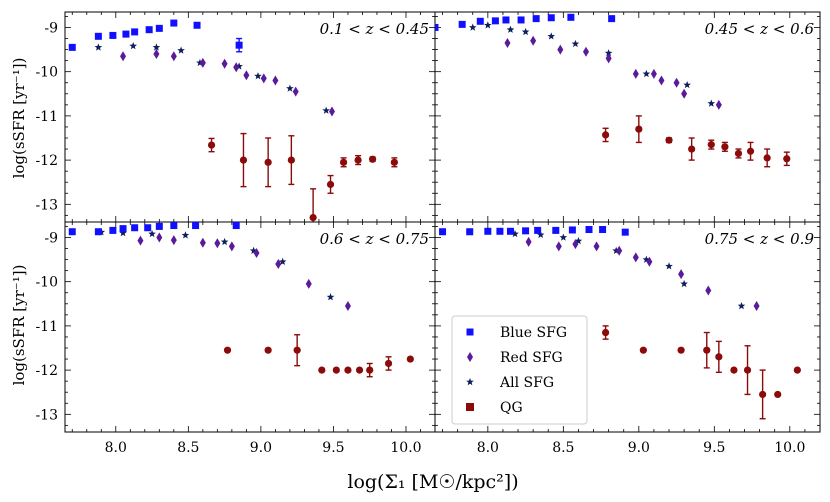 The height and width of the screenshot is (502, 830). Describe the element at coordinates (19, 118) in the screenshot. I see `y-axis-label-top: log(sSFR [yr⁻¹])` at that location.